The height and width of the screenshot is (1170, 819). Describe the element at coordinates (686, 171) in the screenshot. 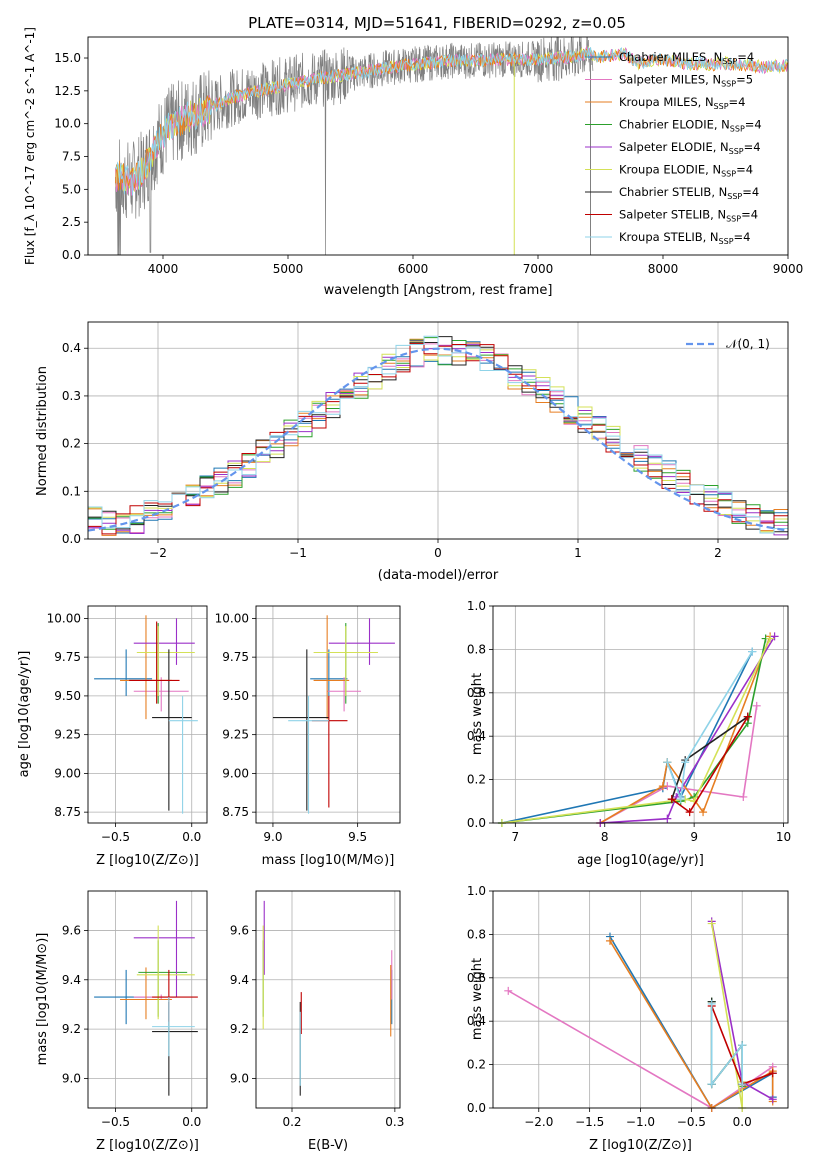

I see `legend-label: Kroupa ELODIE, NSSP=4` at that location.